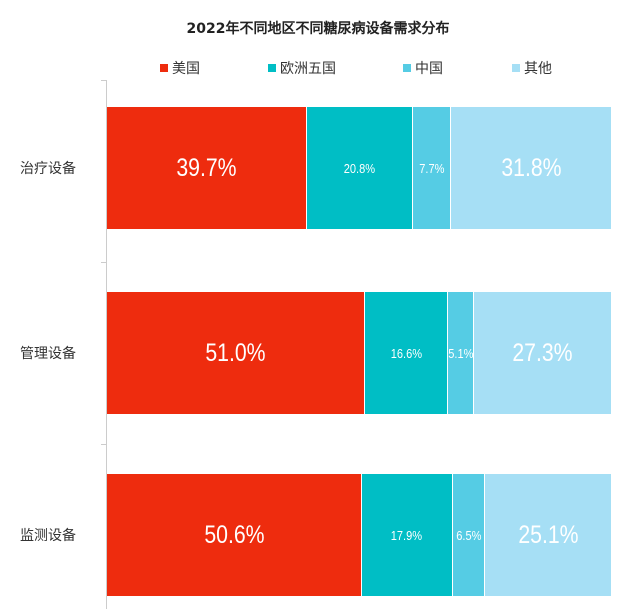 Image resolution: width=636 pixels, height=609 pixels. I want to click on bar-segment: 5.1%, so click(461, 353).